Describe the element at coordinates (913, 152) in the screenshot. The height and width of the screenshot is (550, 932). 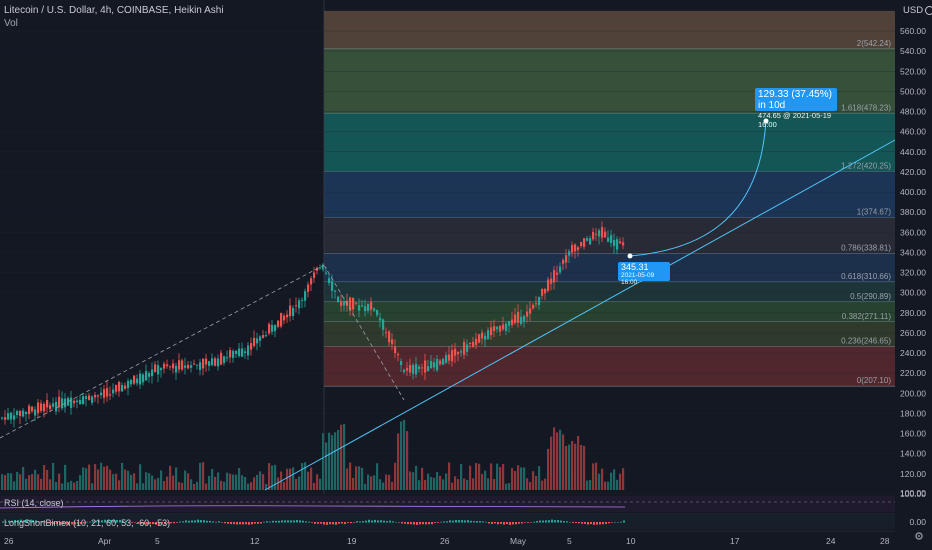
I see `price-tick-label: 440.00` at that location.